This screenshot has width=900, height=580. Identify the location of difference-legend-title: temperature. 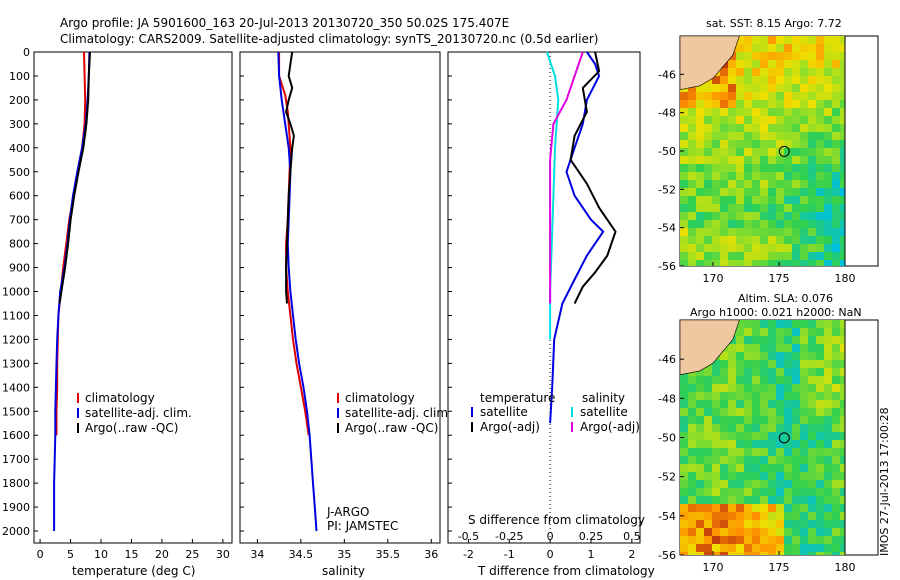
(517, 398).